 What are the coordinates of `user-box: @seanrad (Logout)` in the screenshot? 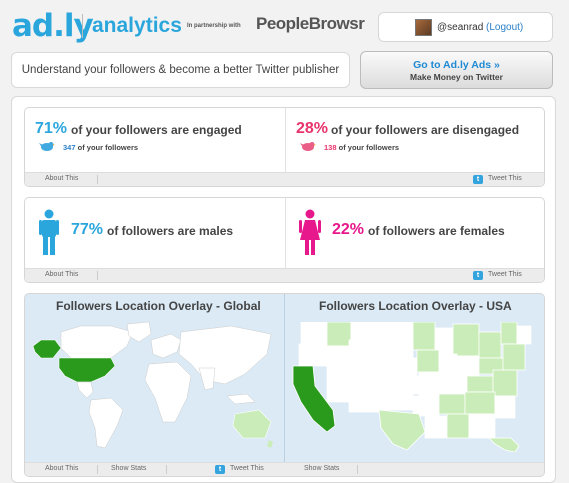 It's located at (465, 27).